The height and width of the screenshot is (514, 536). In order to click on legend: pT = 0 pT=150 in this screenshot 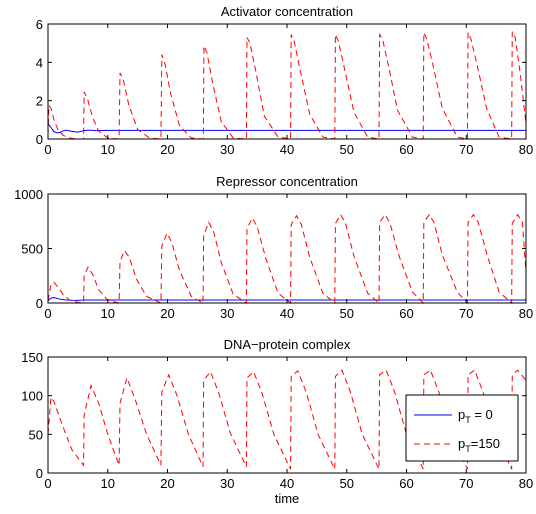, I will do `click(462, 428)`.